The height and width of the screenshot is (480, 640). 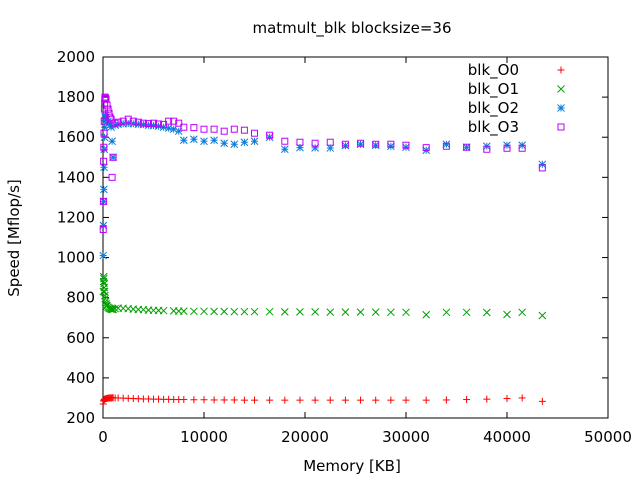 What do you see at coordinates (608, 437) in the screenshot?
I see `x-tick-label: 50000` at bounding box center [608, 437].